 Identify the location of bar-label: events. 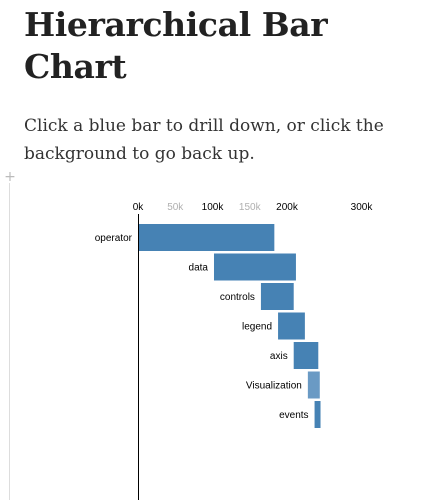
(293, 415).